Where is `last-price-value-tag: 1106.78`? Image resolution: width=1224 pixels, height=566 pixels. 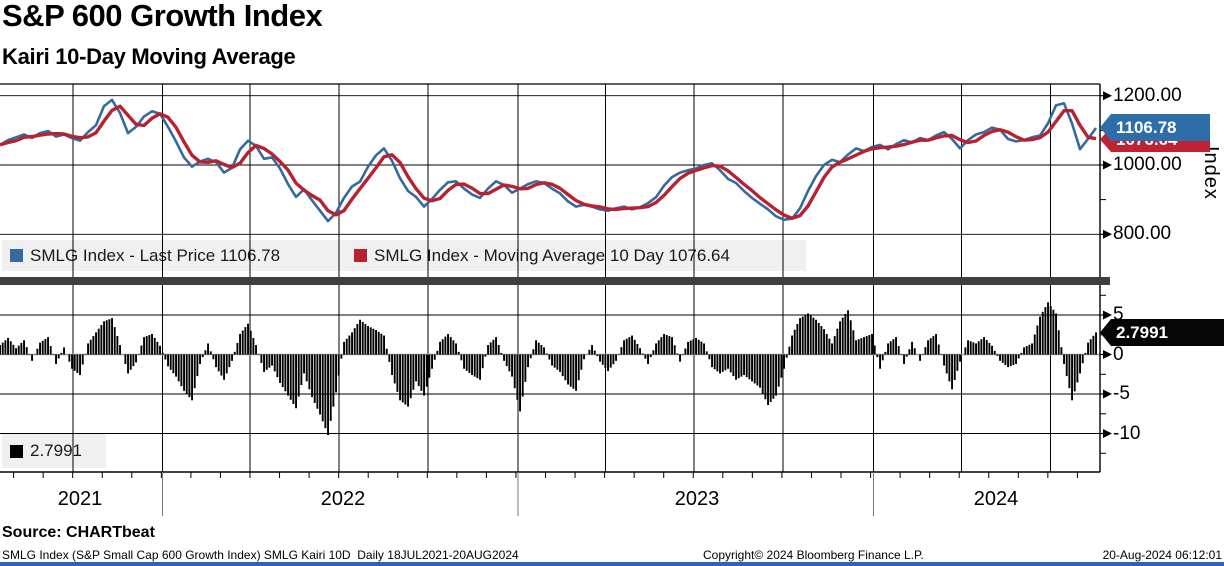
last-price-value-tag: 1106.78 is located at coordinates (1155, 127).